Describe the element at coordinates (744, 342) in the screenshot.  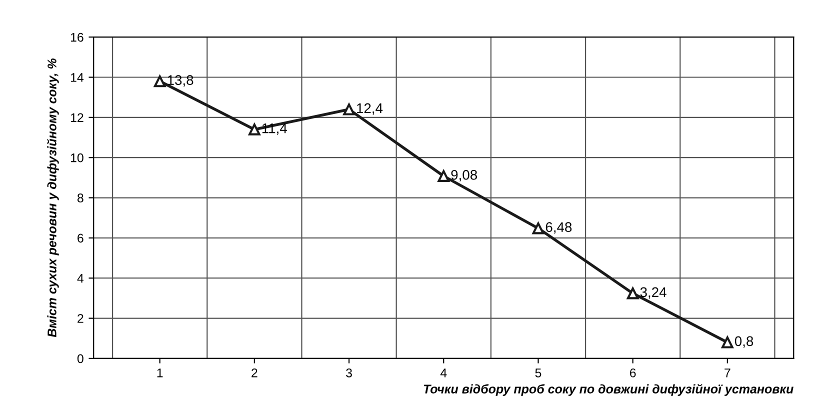
I see `data-label: 0,8` at that location.